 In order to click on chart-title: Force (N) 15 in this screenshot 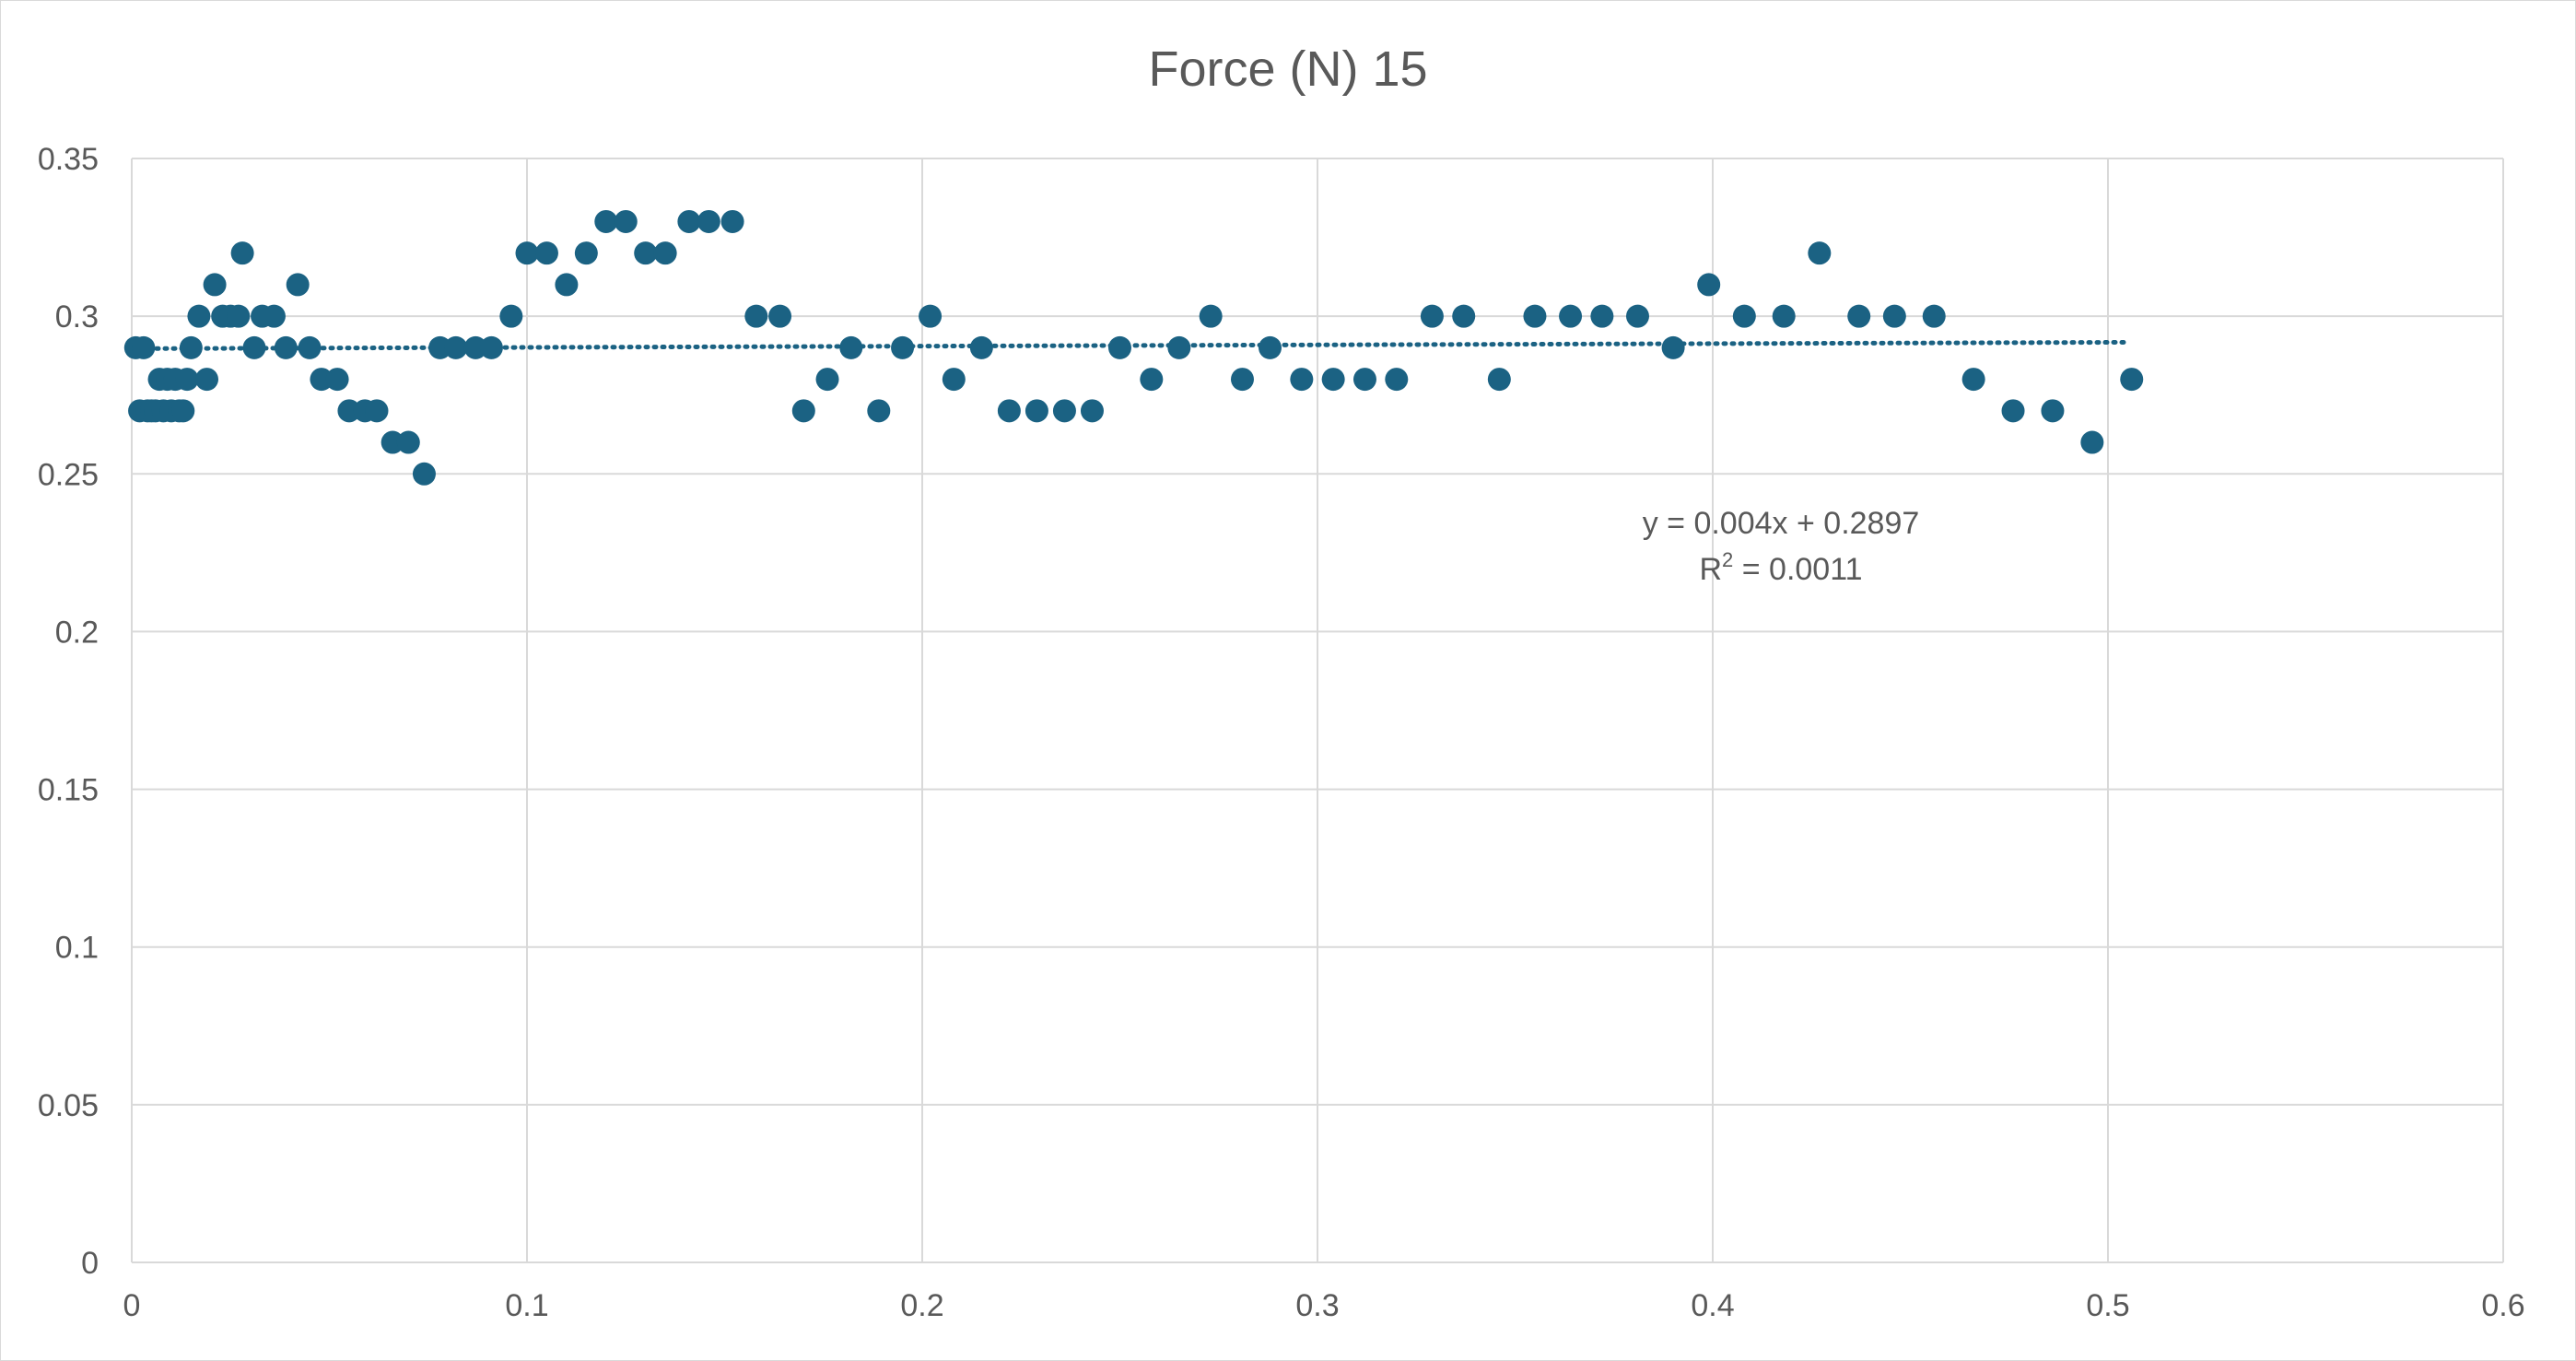, I will do `click(1287, 69)`.